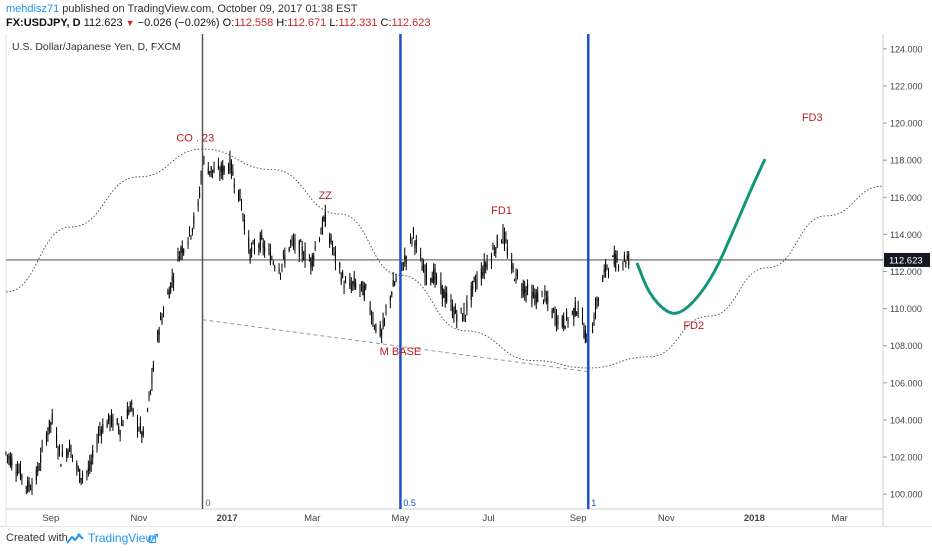 This screenshot has width=932, height=551. What do you see at coordinates (178, 23) in the screenshot?
I see `change-text: −0.026 (−0.02%)` at bounding box center [178, 23].